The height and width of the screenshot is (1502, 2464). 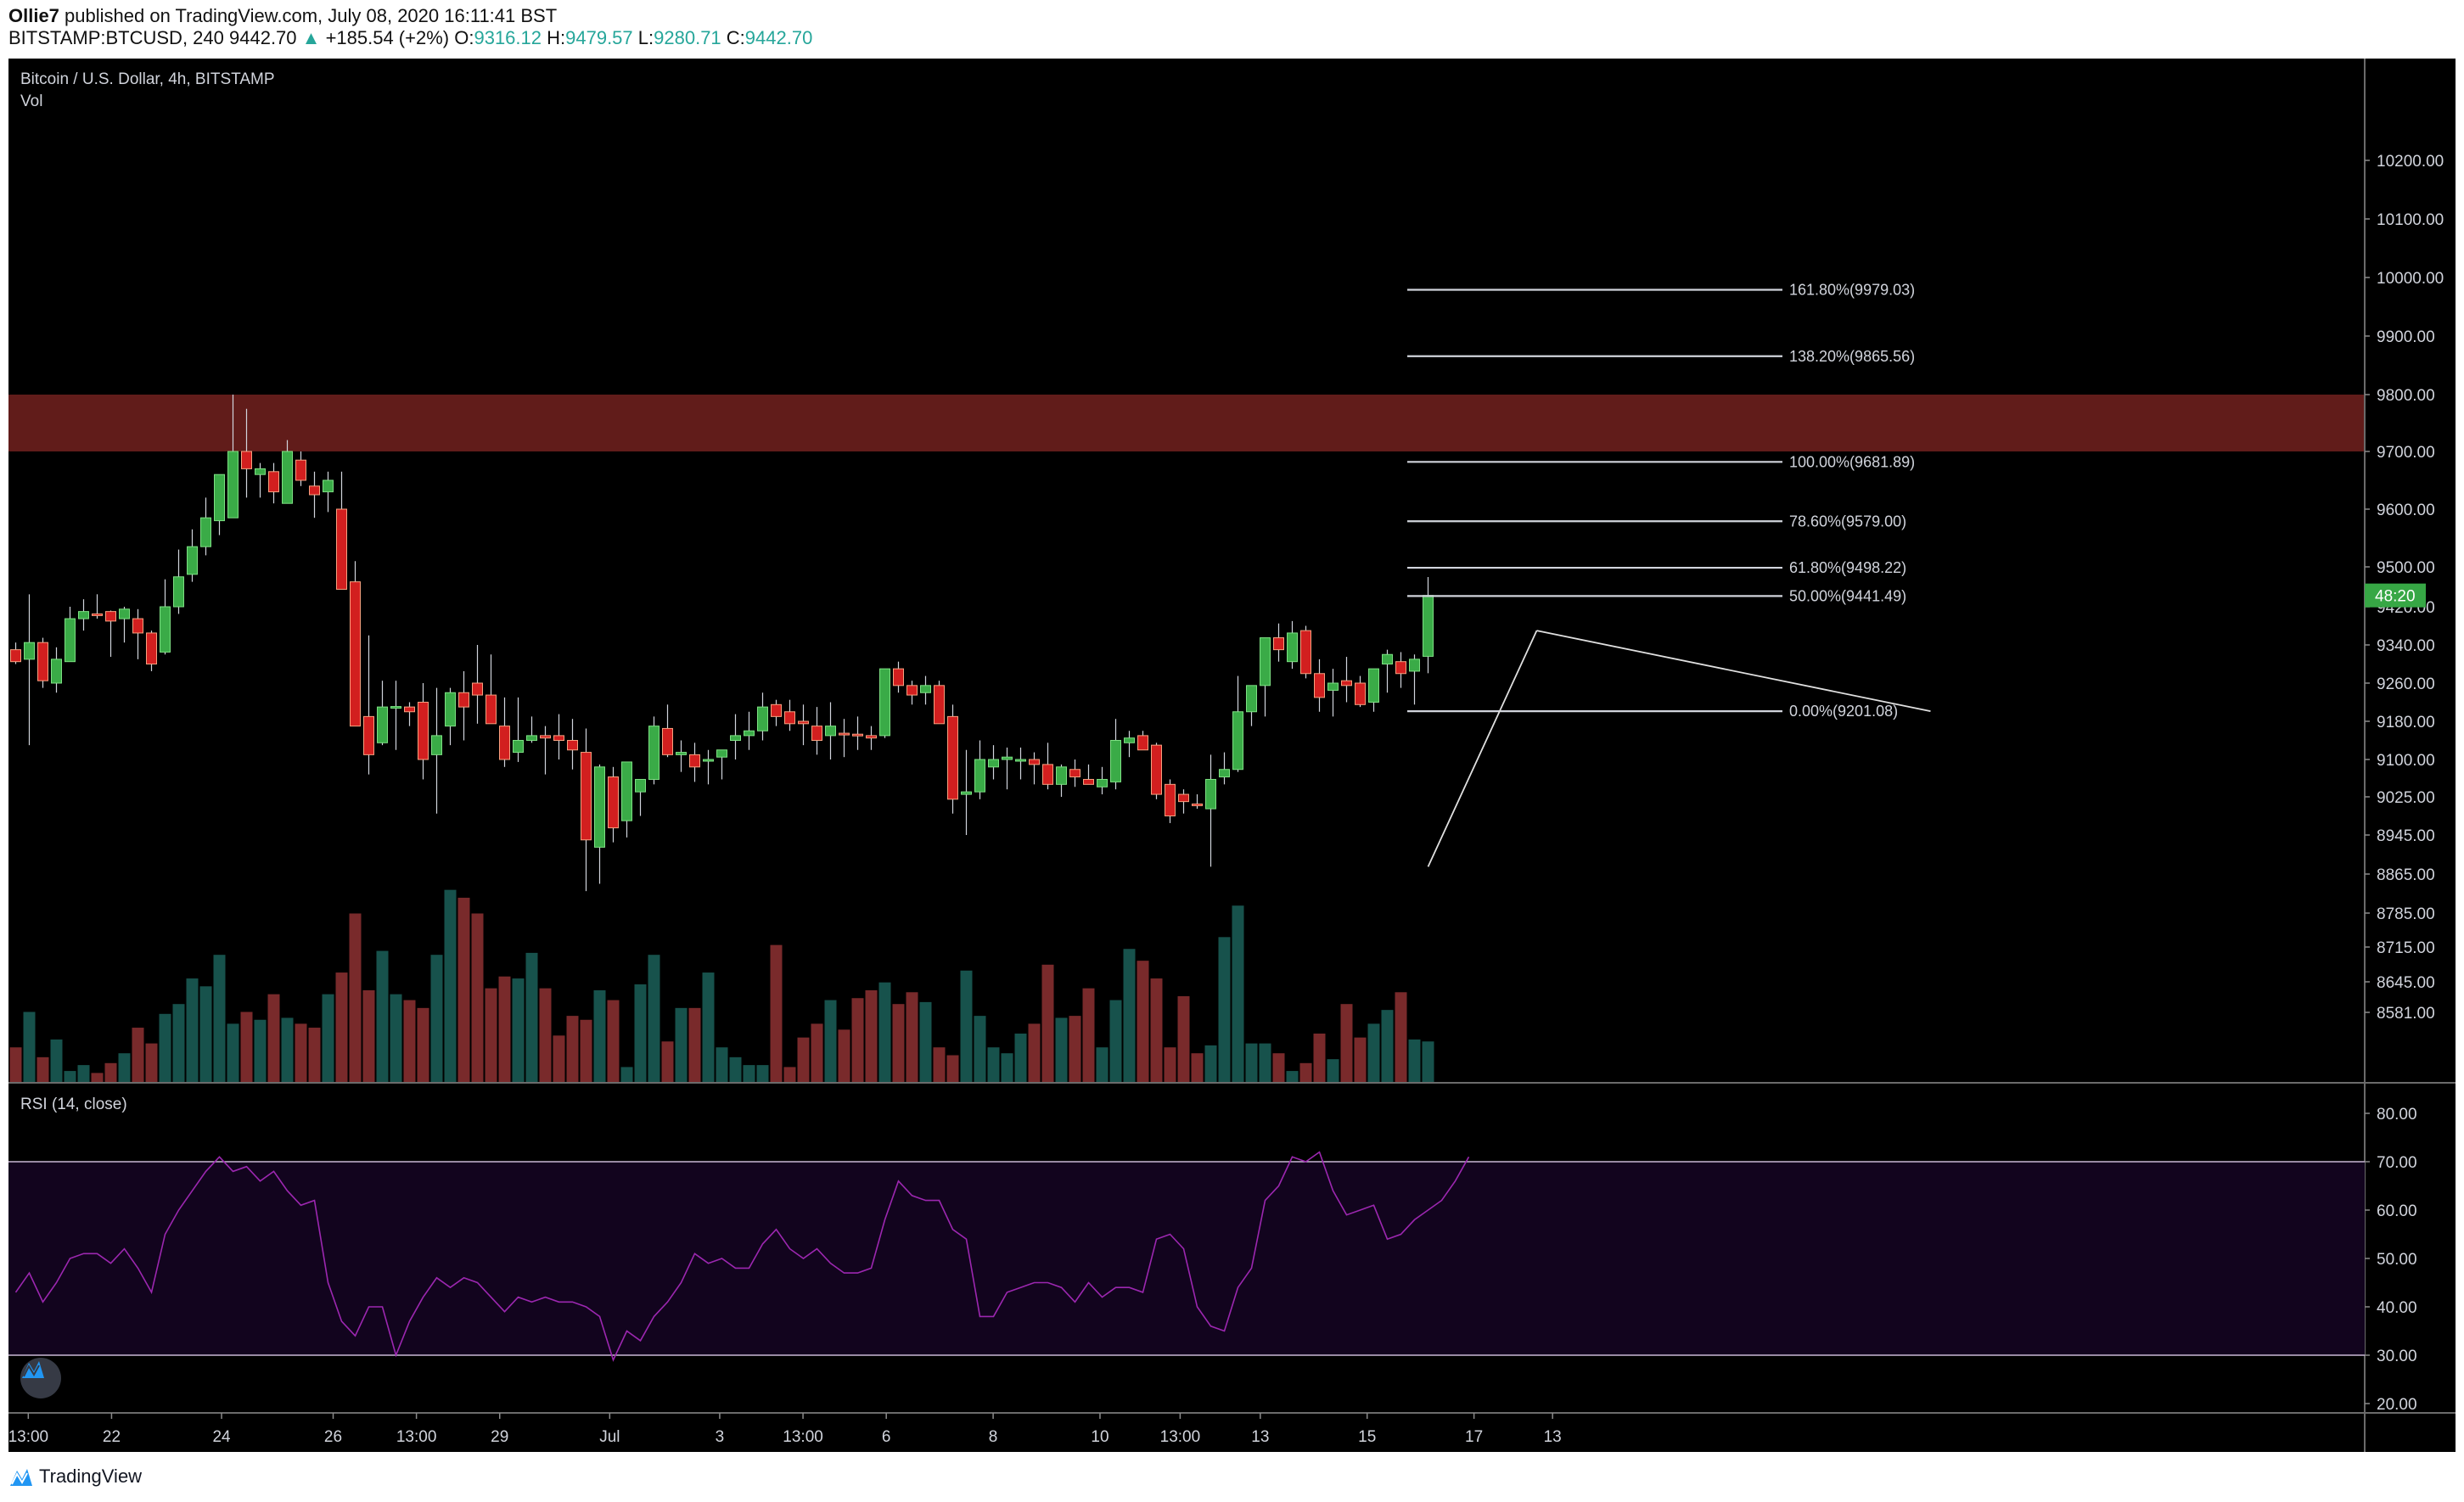 What do you see at coordinates (75, 1477) in the screenshot?
I see `footer-brand: TradingView` at bounding box center [75, 1477].